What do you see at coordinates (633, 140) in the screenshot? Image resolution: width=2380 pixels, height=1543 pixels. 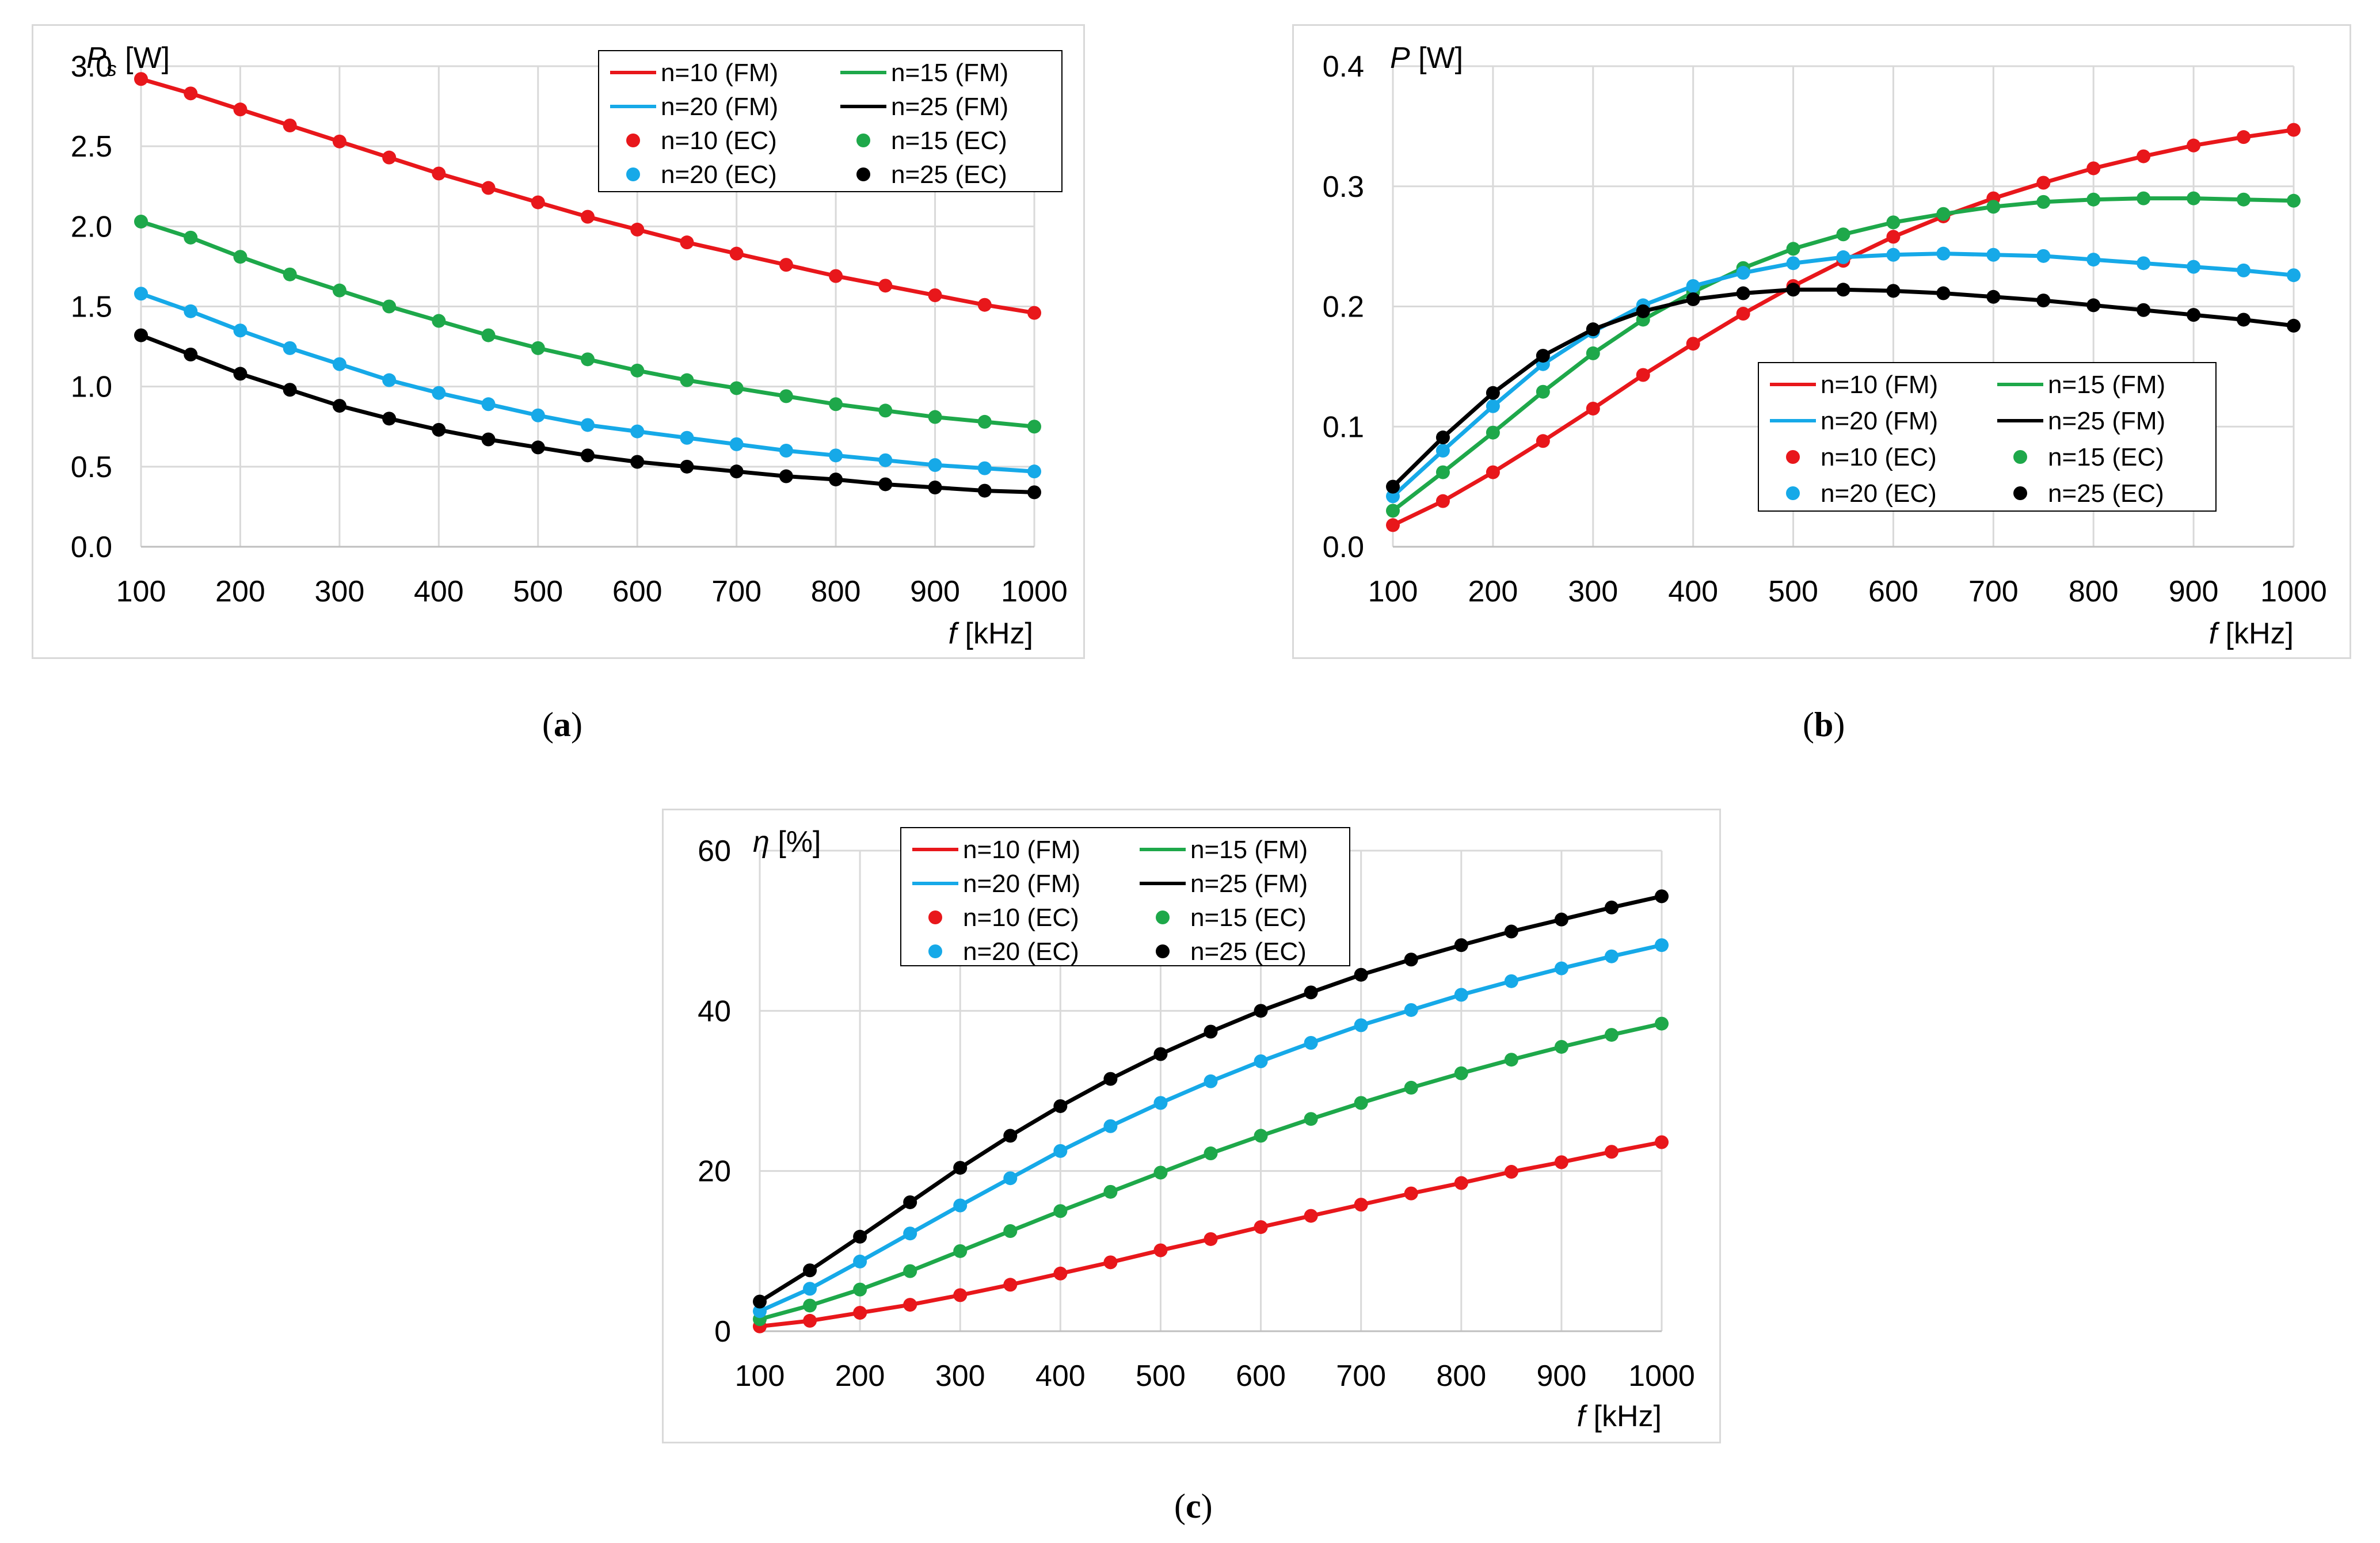 I see `legend-dot-swatch` at bounding box center [633, 140].